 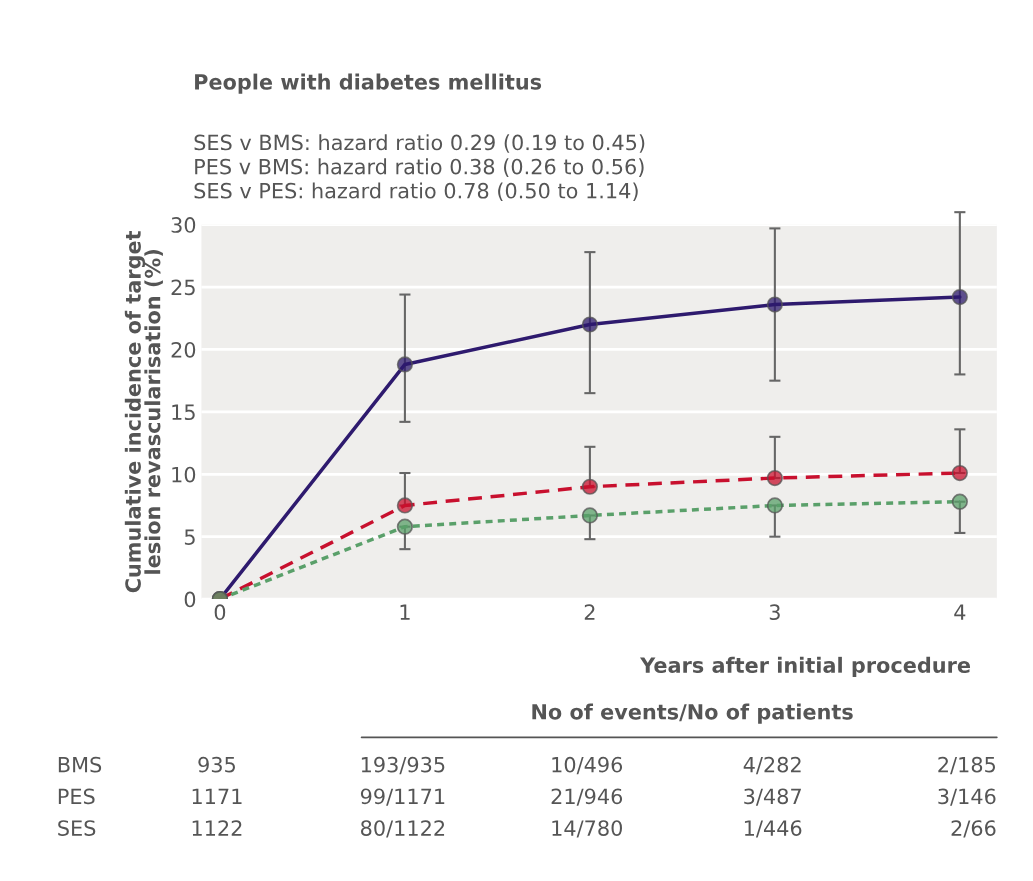 What do you see at coordinates (973, 829) in the screenshot?
I see `text: 2/66` at bounding box center [973, 829].